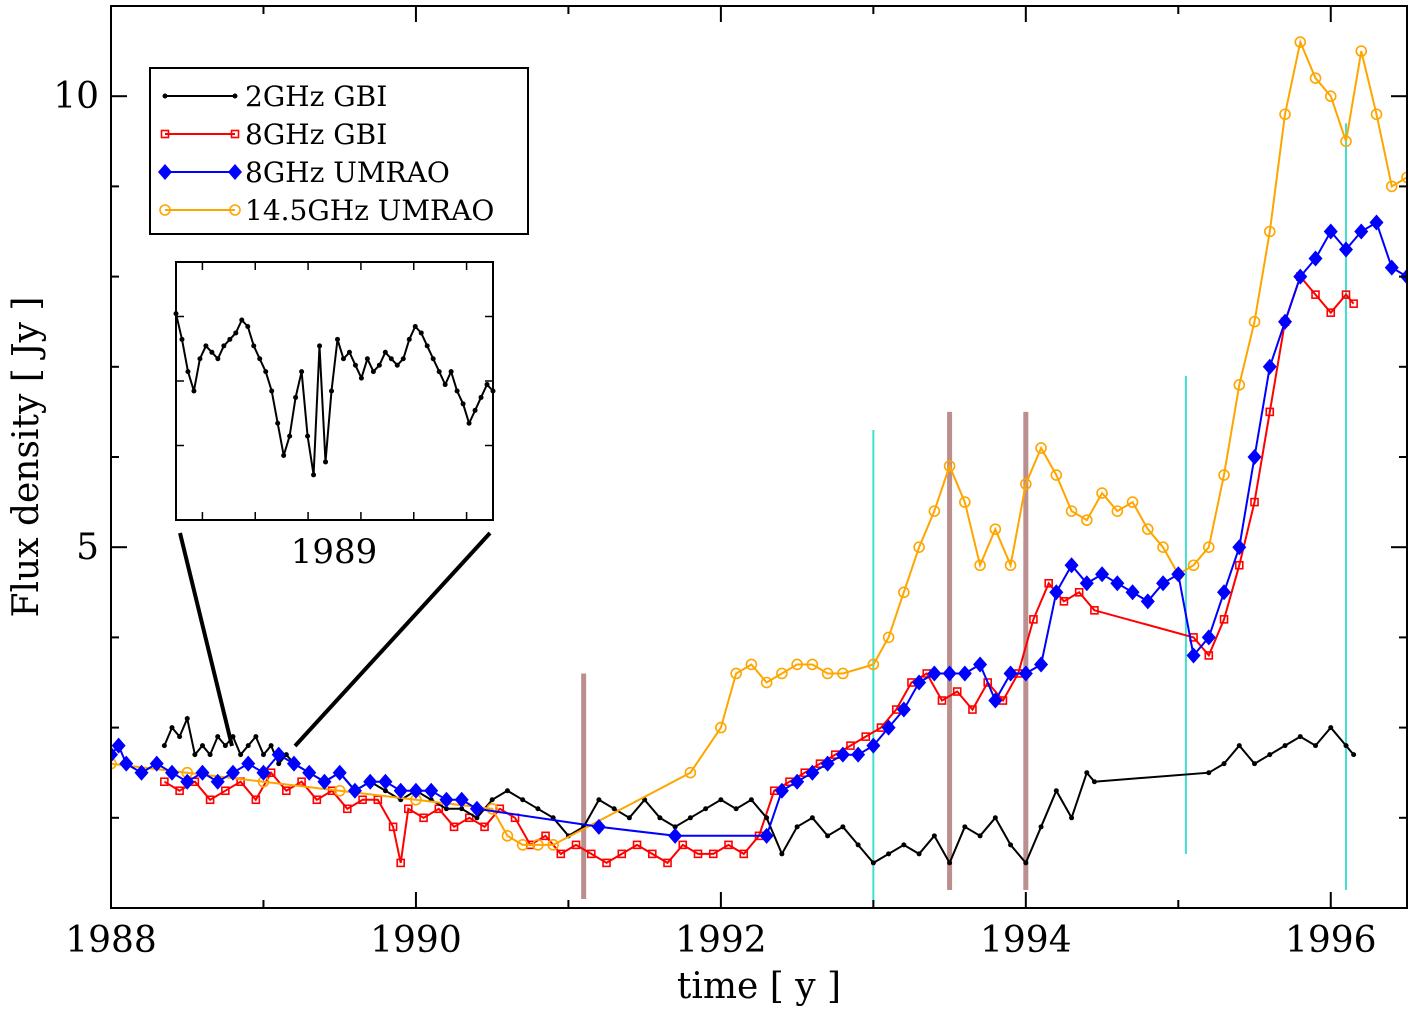 Image resolution: width=1412 pixels, height=1012 pixels. Describe the element at coordinates (339, 151) in the screenshot. I see `legend: 2GHz GBI 8GHz GBI 8GHz UMRAO 14.5GHz UMRAO` at that location.